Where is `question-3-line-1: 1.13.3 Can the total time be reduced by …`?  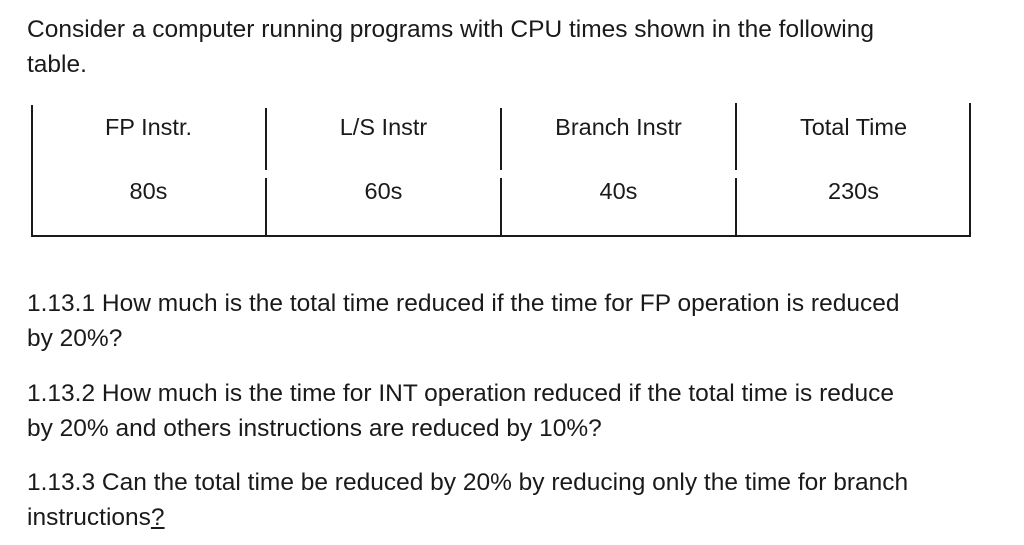
question-3-line-1: 1.13.3 Can the total time be reduced by … is located at coordinates (468, 482).